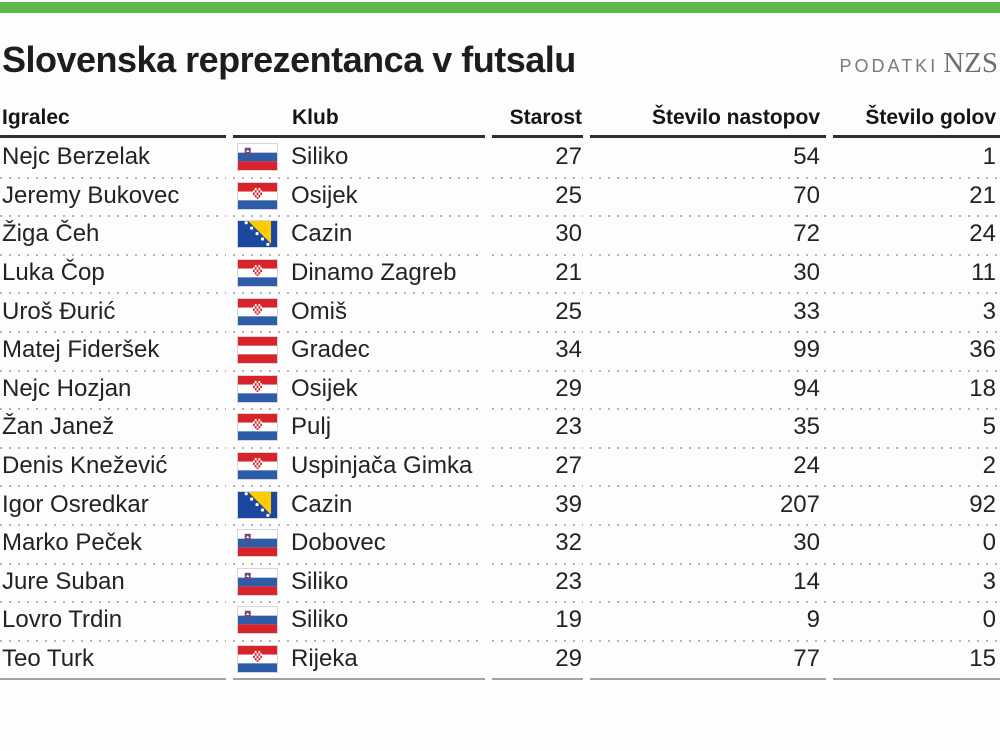 The width and height of the screenshot is (1000, 751). Describe the element at coordinates (500, 7) in the screenshot. I see `top-accent-bar` at that location.